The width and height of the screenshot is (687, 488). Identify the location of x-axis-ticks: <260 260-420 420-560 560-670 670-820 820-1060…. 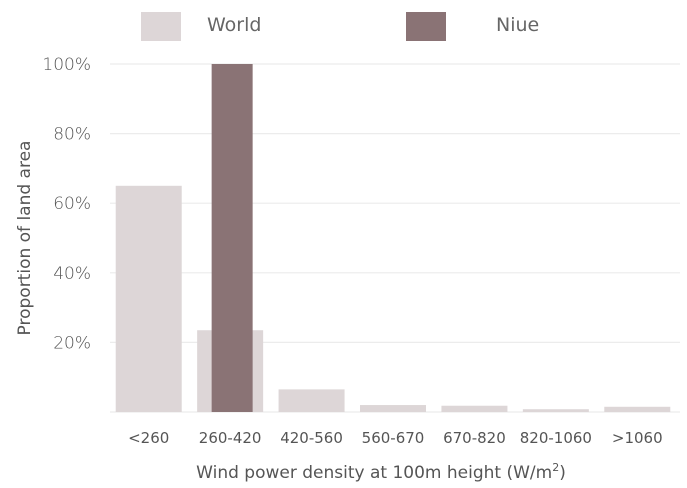
(395, 438).